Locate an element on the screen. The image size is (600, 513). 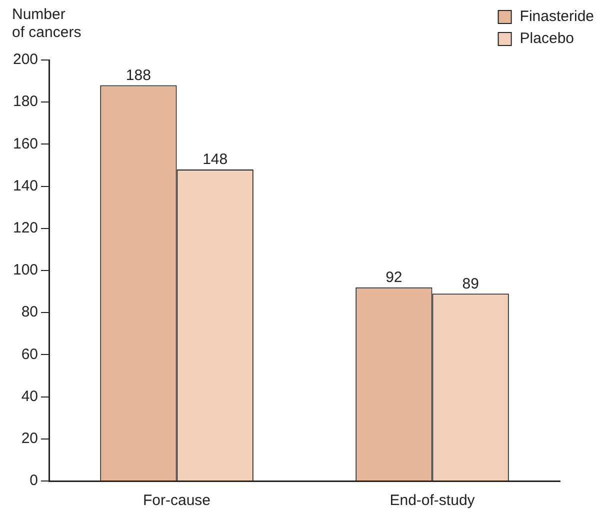
x-tick-label: End-of-study is located at coordinates (433, 501).